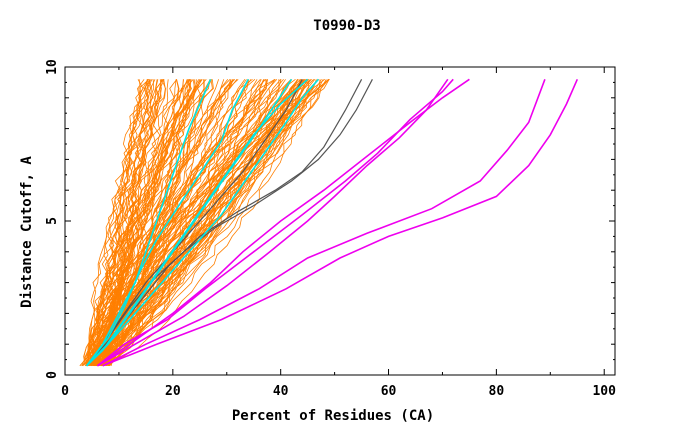 The image size is (680, 440). What do you see at coordinates (52, 67) in the screenshot?
I see `y-tick-label: 10` at bounding box center [52, 67].